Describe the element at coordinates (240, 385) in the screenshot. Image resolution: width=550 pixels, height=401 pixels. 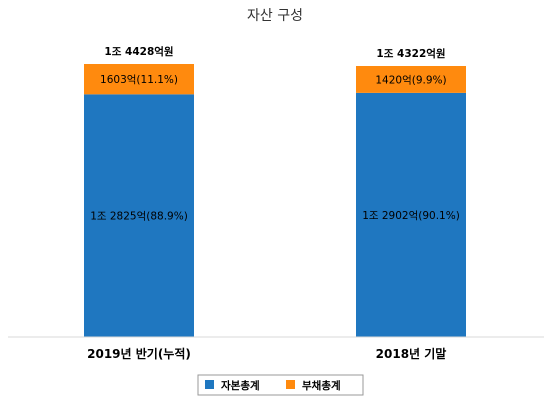
I see `legend-label: 자본총계` at that location.